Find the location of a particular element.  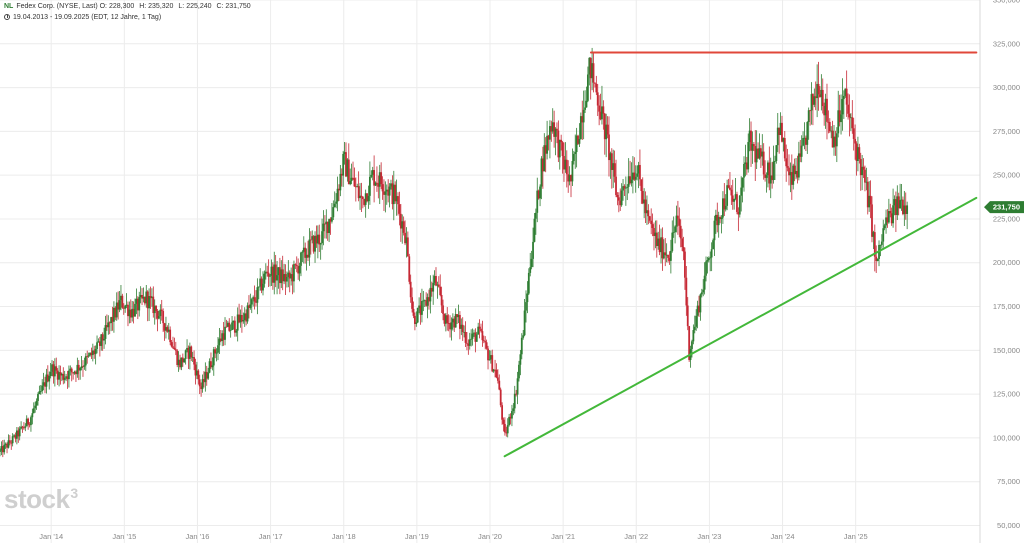

y-tick-label: 100,000 is located at coordinates (1006, 437).